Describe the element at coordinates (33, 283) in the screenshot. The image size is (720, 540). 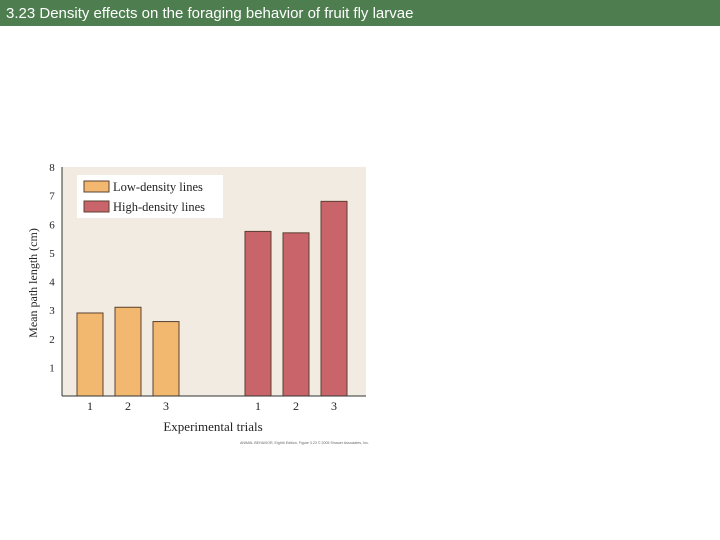
I see `y-axis-label: Mean path length (cm)` at that location.